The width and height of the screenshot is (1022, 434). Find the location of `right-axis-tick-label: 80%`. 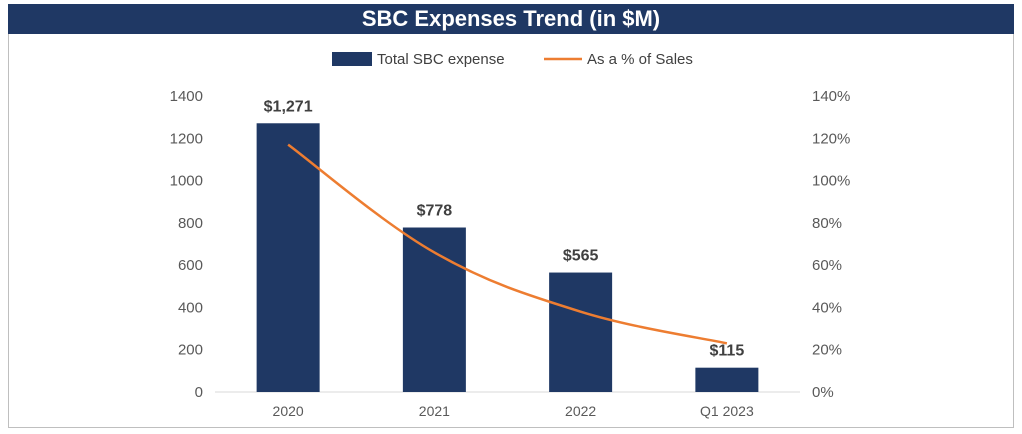

right-axis-tick-label: 80% is located at coordinates (827, 223).